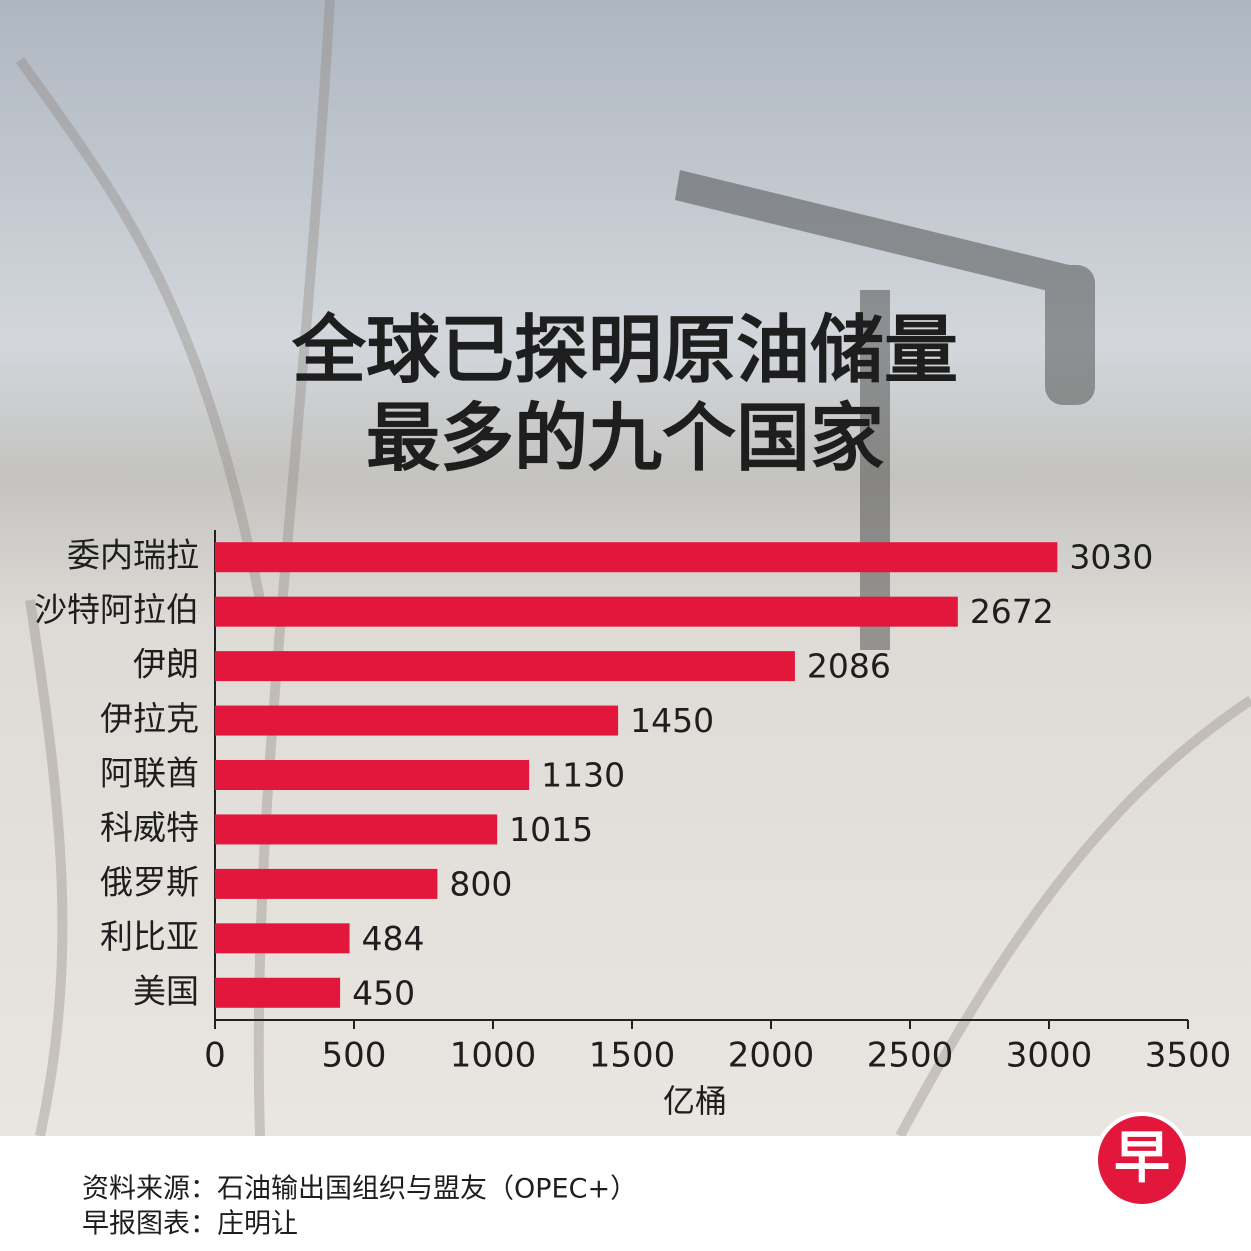 Image resolution: width=1251 pixels, height=1251 pixels. What do you see at coordinates (910, 1056) in the screenshot?
I see `x-tick-label: 2500` at bounding box center [910, 1056].